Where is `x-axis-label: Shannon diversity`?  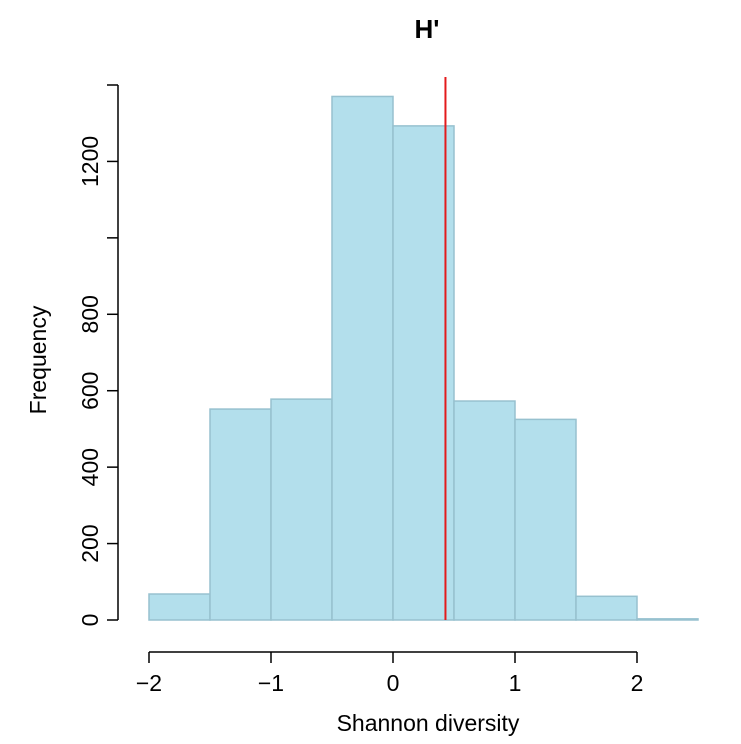
x-axis-label: Shannon diversity is located at coordinates (428, 723).